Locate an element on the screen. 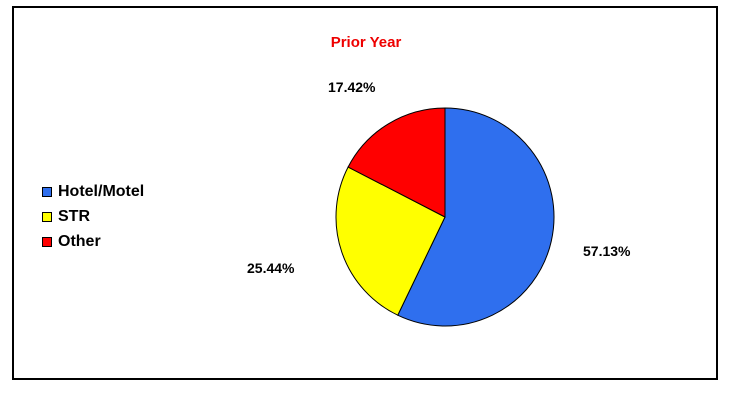 This screenshot has height=394, width=729. pie-slice-str is located at coordinates (390, 241).